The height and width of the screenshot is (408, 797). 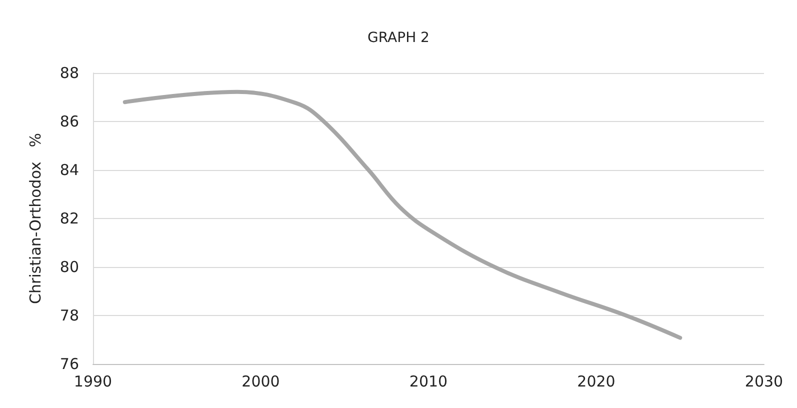 I want to click on x-tick-label: 1990, so click(x=93, y=381).